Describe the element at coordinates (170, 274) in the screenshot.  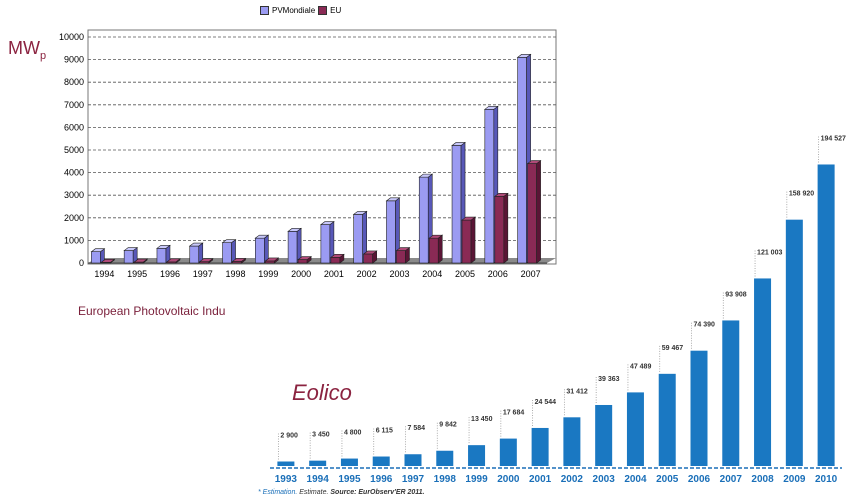
I see `pv-xtick-label: 1996` at that location.